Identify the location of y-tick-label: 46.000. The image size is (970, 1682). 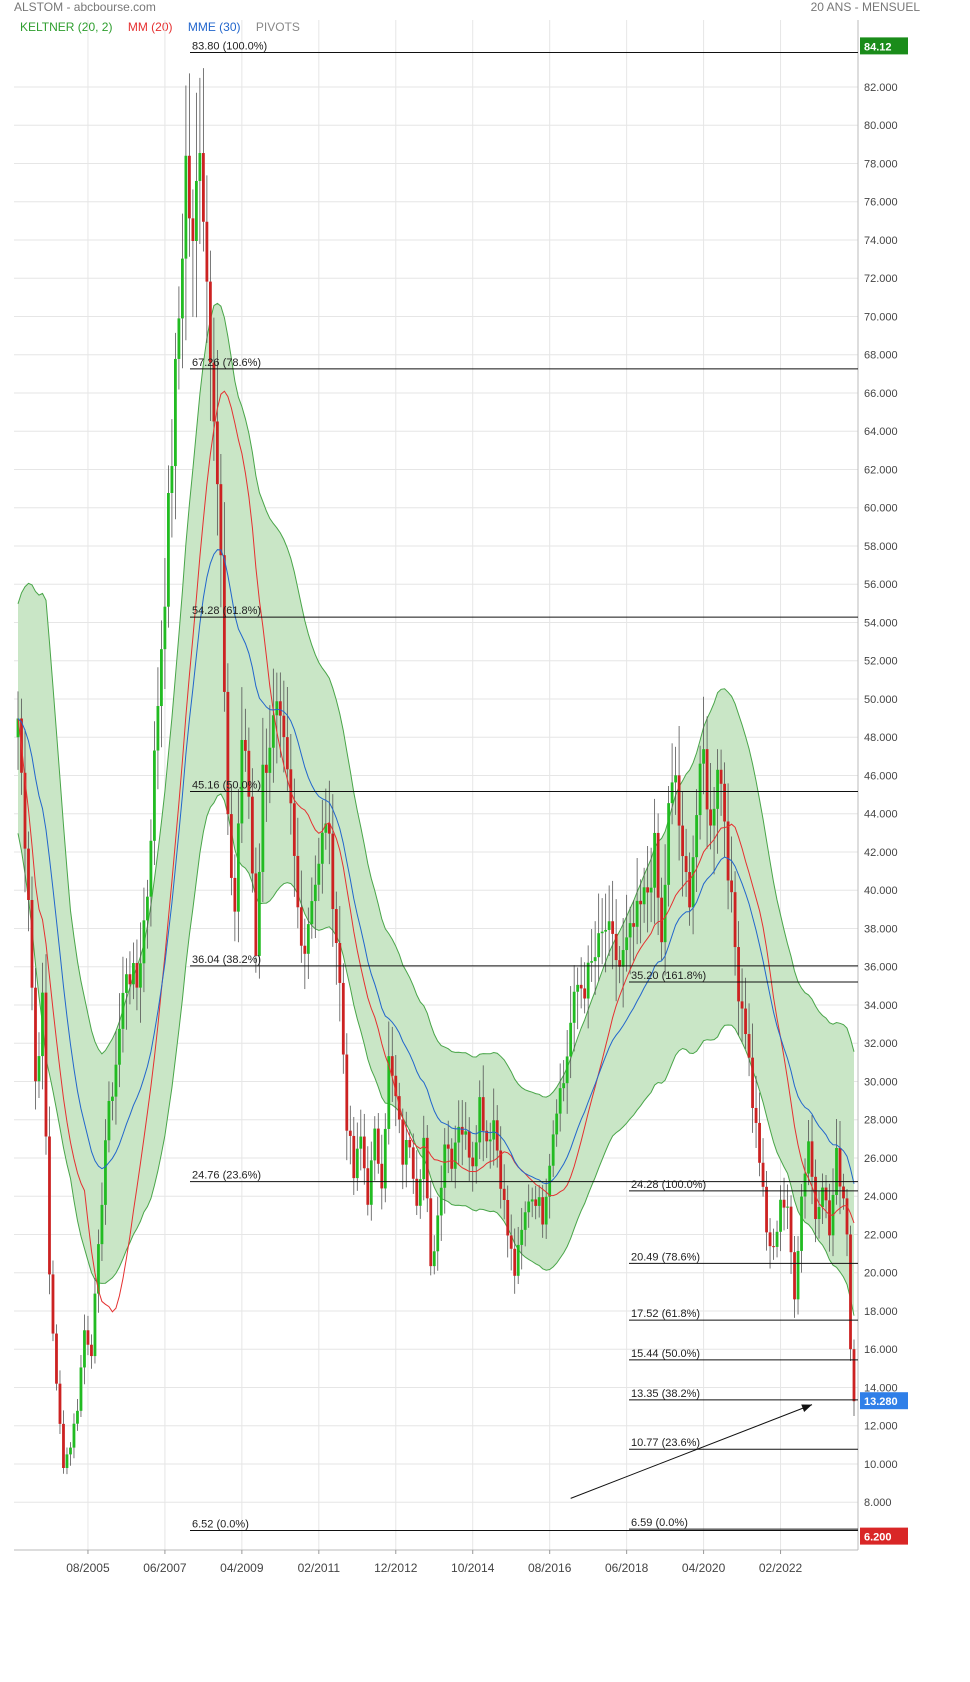
(881, 776).